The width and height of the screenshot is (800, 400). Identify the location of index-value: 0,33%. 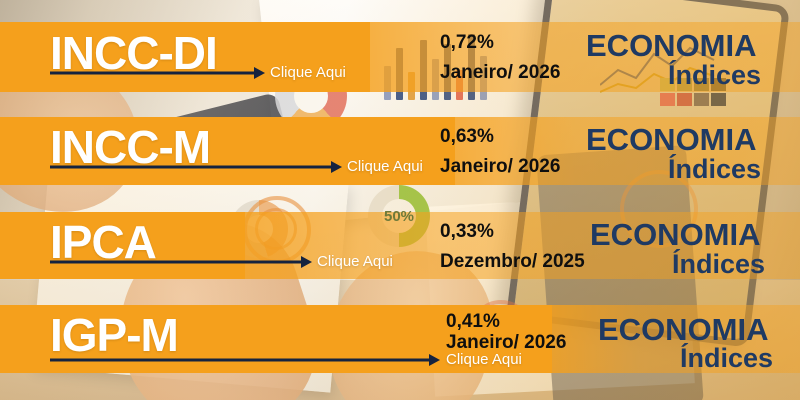
(467, 231).